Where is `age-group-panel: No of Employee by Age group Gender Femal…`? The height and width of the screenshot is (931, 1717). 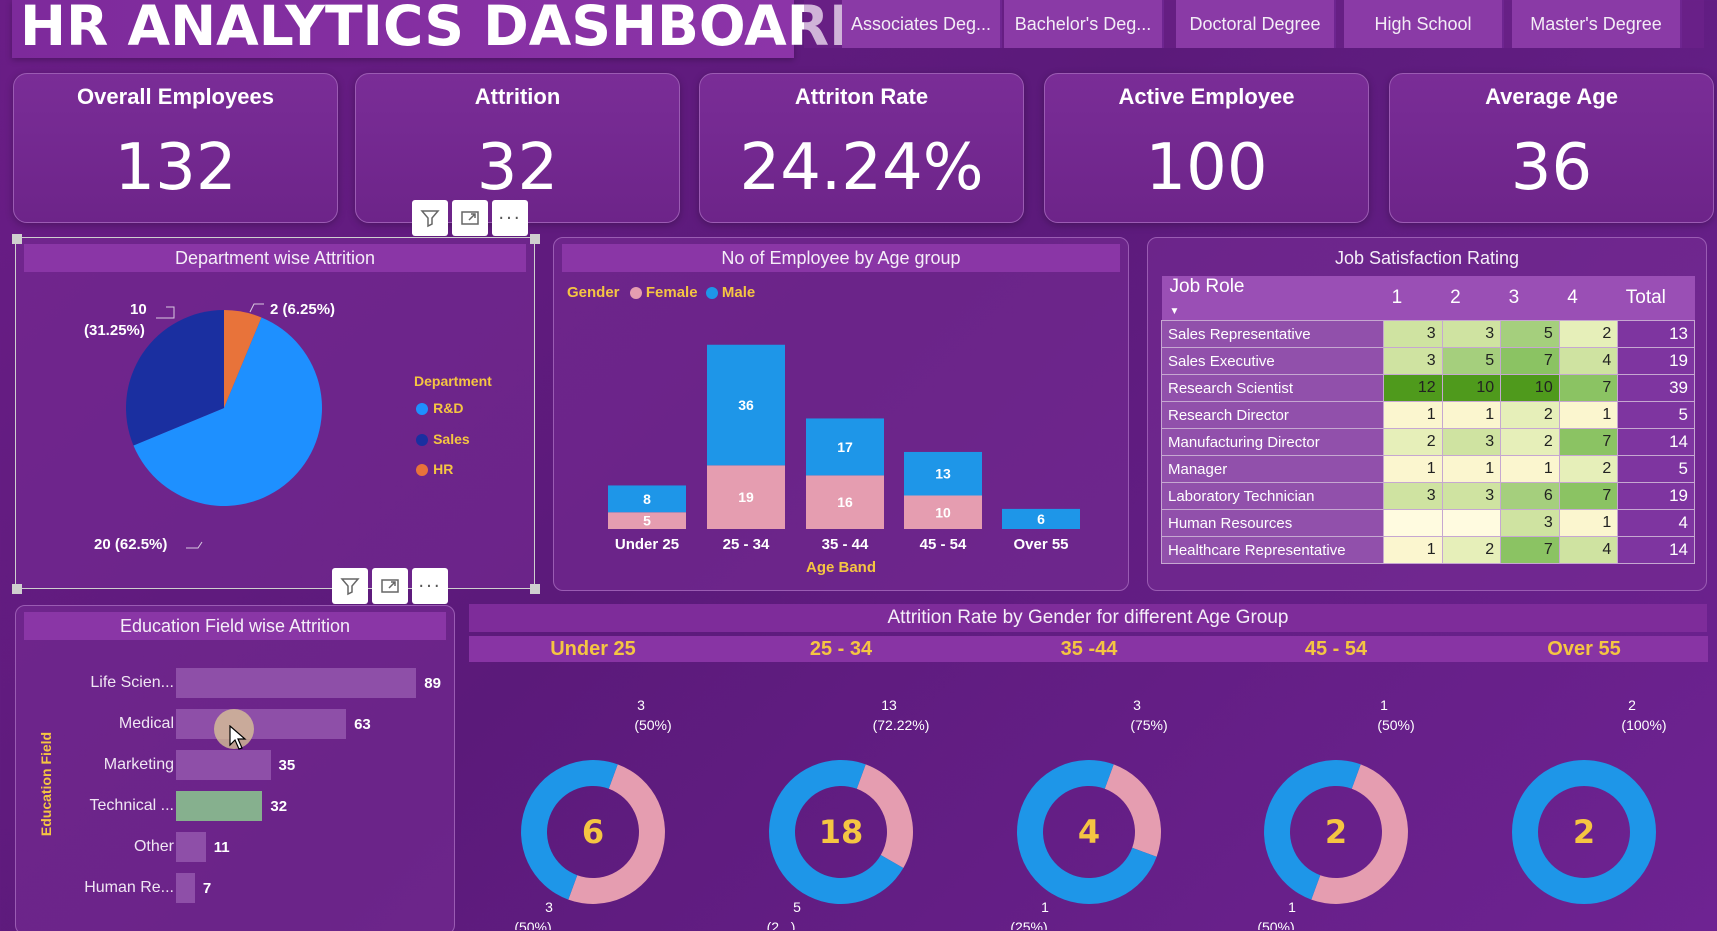 age-group-panel: No of Employee by Age group Gender Femal… is located at coordinates (841, 414).